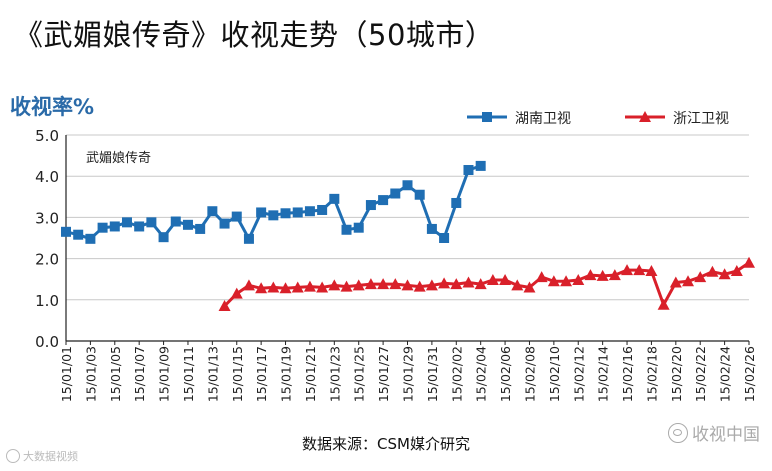  I want to click on source-note: 数据来源：CSM媒介研究, so click(386, 444).